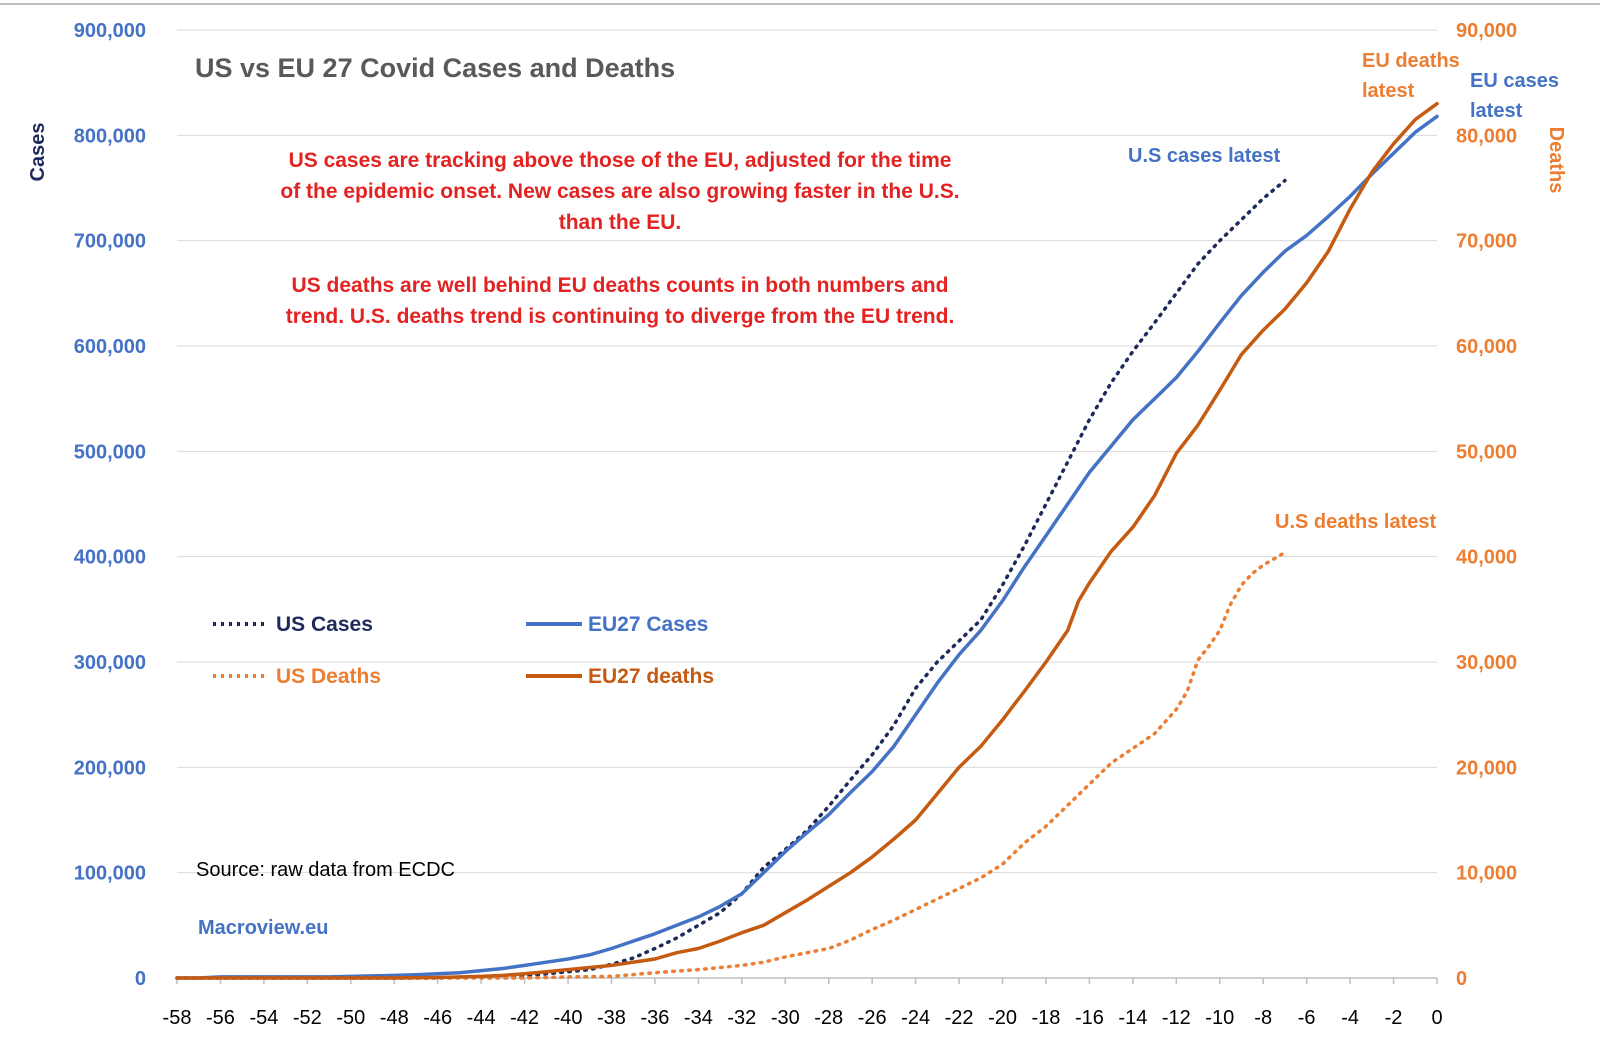 The image size is (1600, 1057). What do you see at coordinates (1388, 91) in the screenshot?
I see `label-eu-deaths-latest-line2: latest` at bounding box center [1388, 91].